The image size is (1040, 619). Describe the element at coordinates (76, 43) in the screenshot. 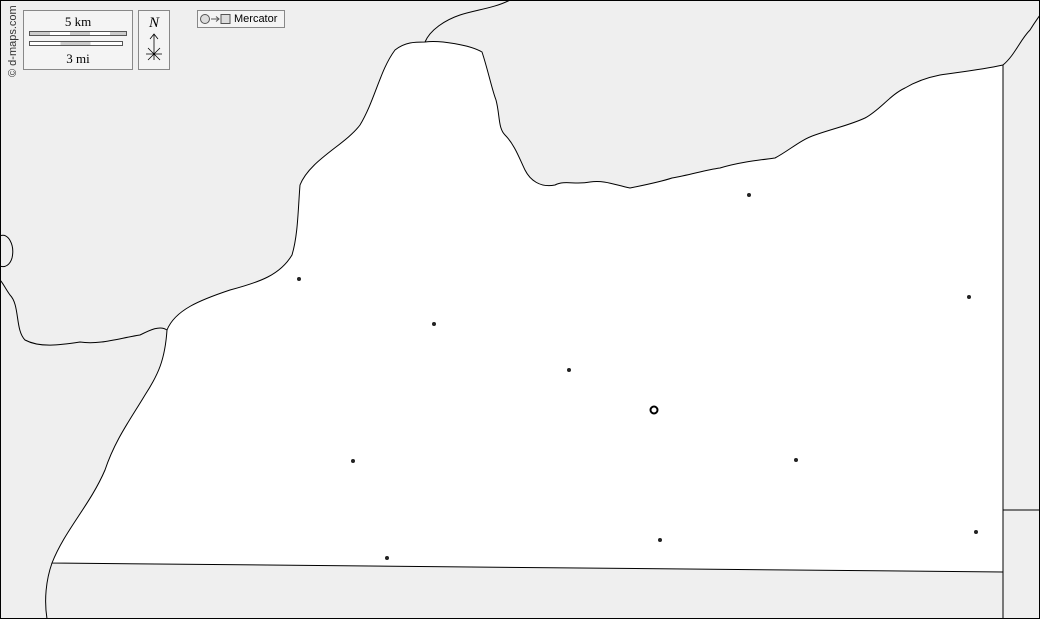

I see `scale-mi-bar` at that location.